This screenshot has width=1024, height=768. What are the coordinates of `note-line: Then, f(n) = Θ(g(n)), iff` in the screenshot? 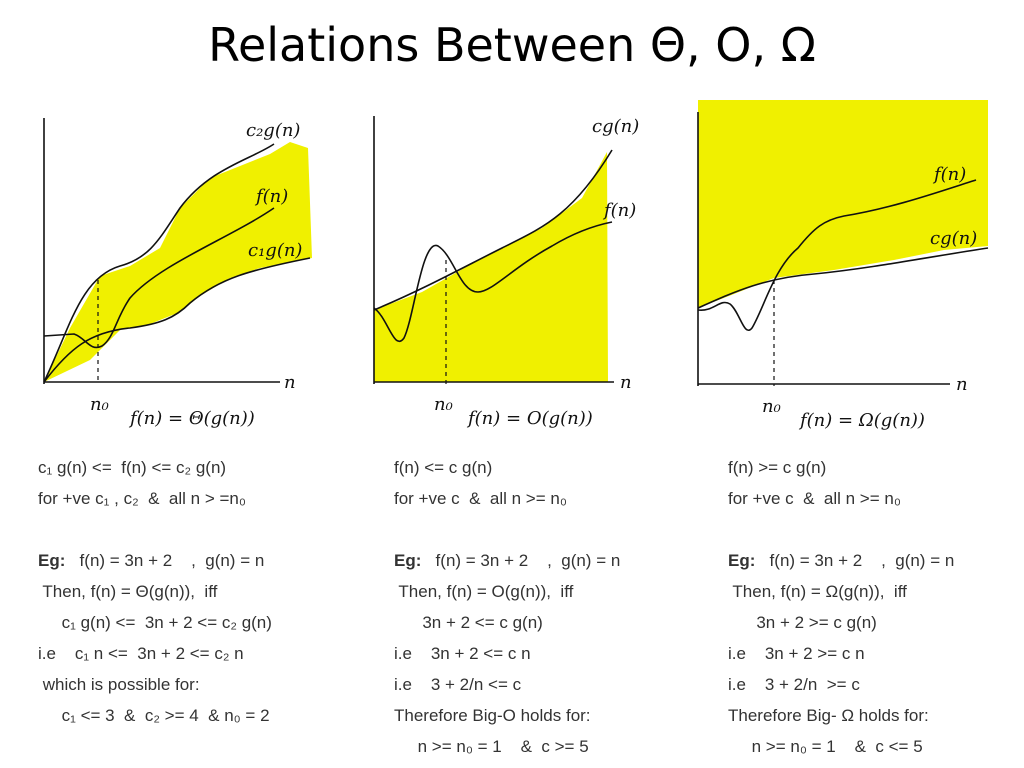 It's located at (128, 591).